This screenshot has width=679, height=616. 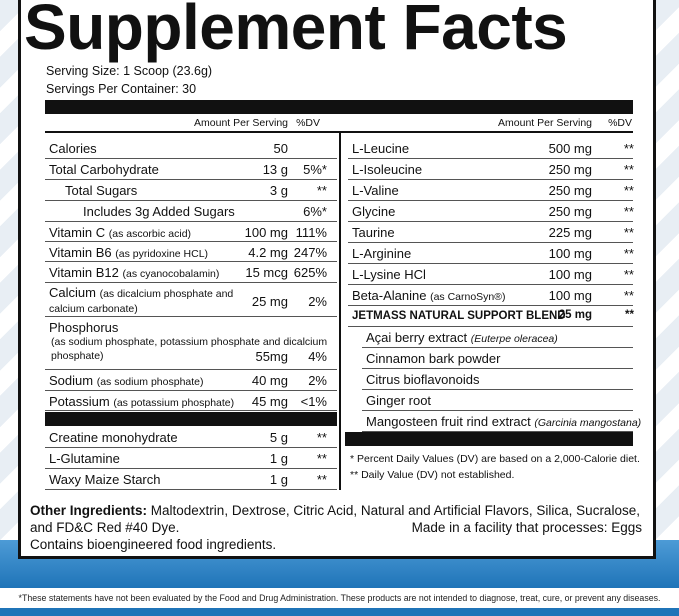 What do you see at coordinates (516, 379) in the screenshot?
I see `nutrient: Citrus bioflavonoids` at bounding box center [516, 379].